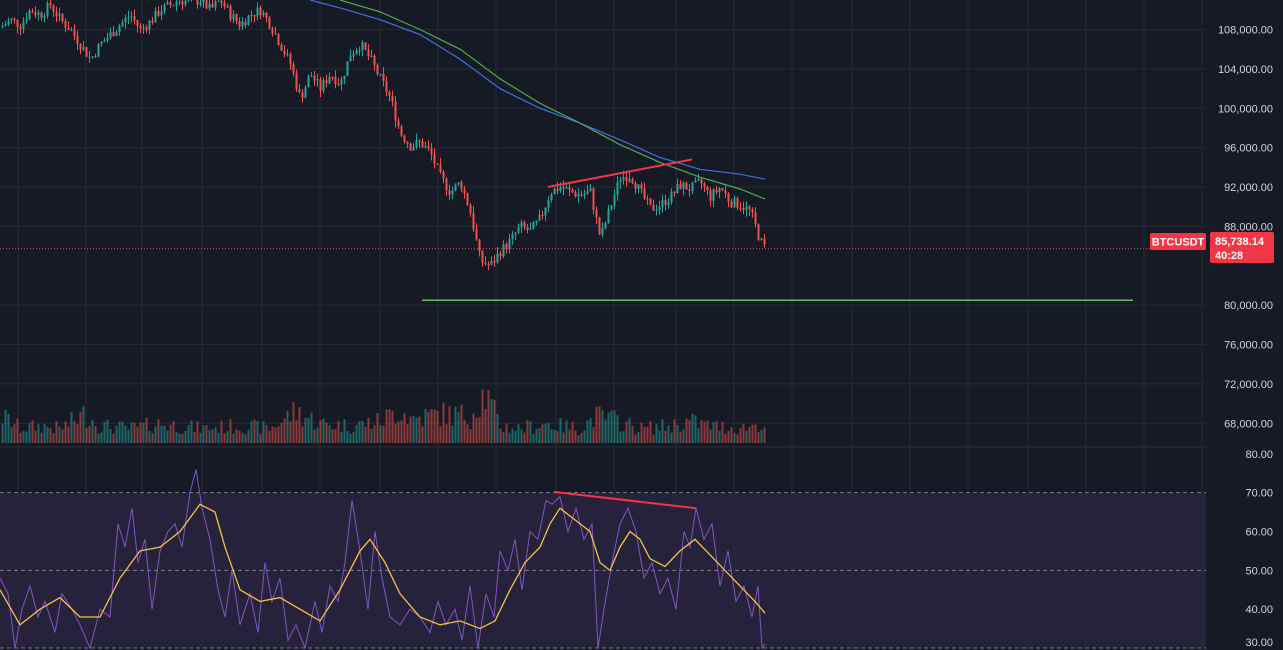 The height and width of the screenshot is (650, 1283). Describe the element at coordinates (1240, 242) in the screenshot. I see `last-price-label: 85,738.14` at that location.